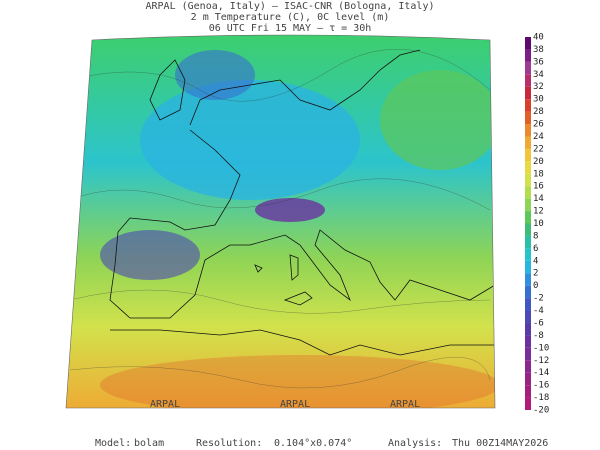 The height and width of the screenshot is (450, 600). What do you see at coordinates (538, 50) in the screenshot?
I see `colorbar-label: 38` at bounding box center [538, 50].